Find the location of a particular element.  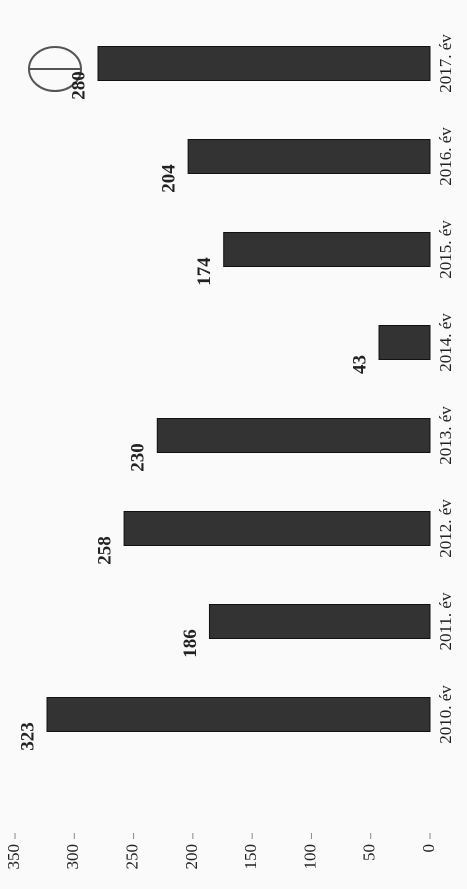

x-tick-label: 2013. év is located at coordinates (445, 435).